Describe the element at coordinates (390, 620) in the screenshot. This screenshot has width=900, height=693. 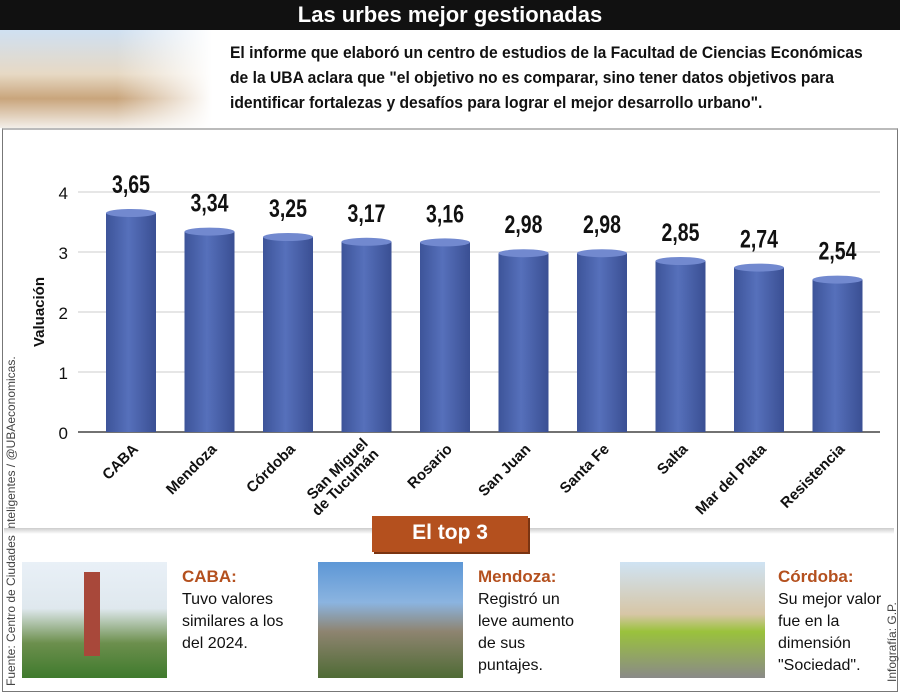
I see `mendoza-photo` at that location.